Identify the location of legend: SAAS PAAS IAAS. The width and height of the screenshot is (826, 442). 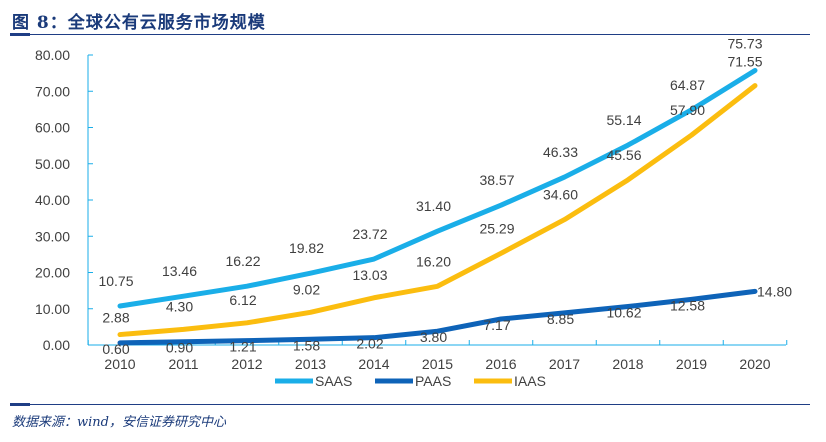
(410, 381).